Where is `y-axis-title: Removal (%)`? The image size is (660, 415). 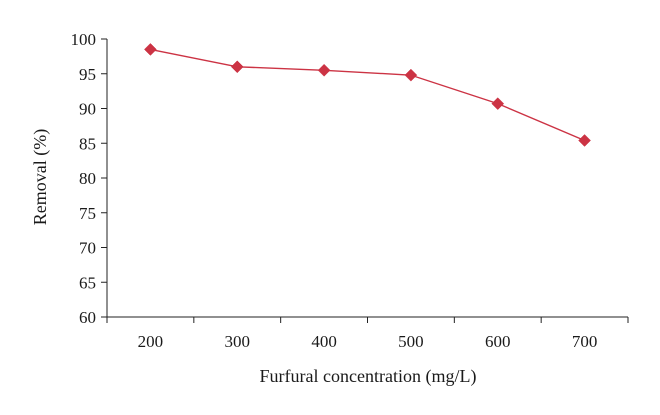 y-axis-title: Removal (%) is located at coordinates (40, 177).